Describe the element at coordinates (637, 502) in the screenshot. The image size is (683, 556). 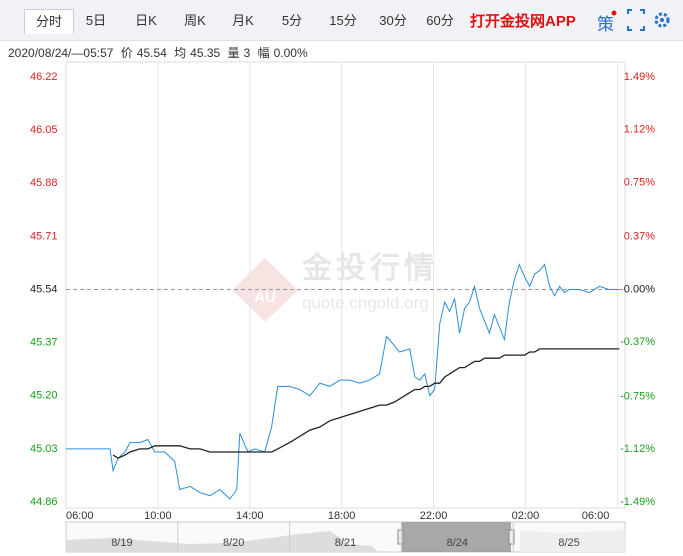
I see `y2-tick-label: -1.49%` at that location.